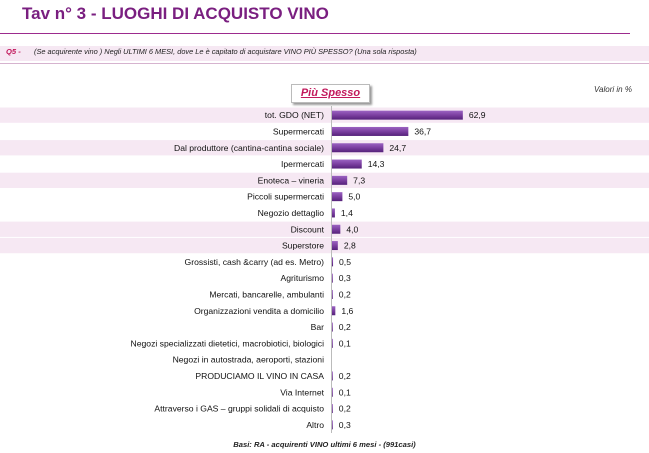 This screenshot has width=649, height=453. What do you see at coordinates (285, 197) in the screenshot?
I see `category-label: Piccoli supermercati` at bounding box center [285, 197].